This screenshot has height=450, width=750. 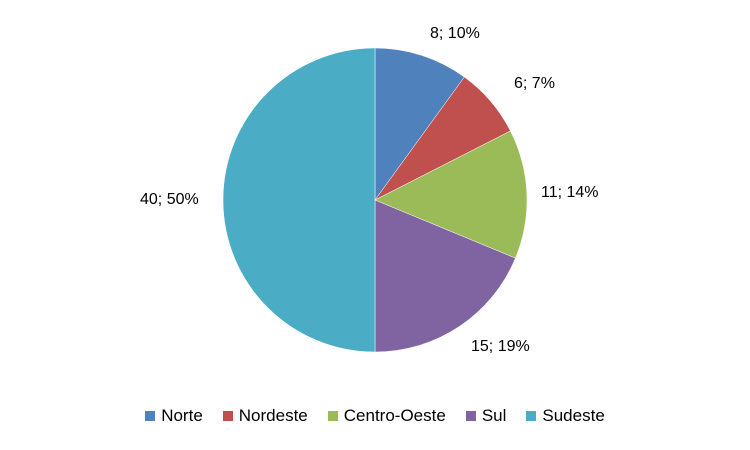 I want to click on pie-slice-sul, so click(x=445, y=276).